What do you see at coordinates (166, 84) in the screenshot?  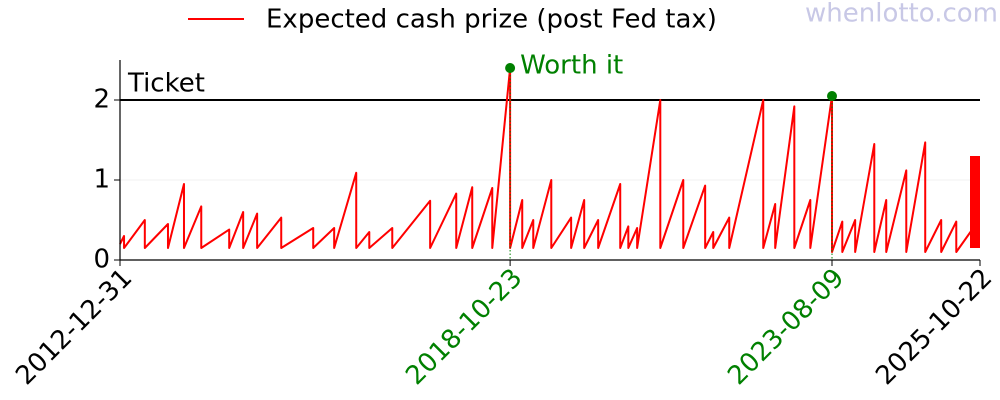 I see `threshold-label: Ticket` at bounding box center [166, 84].